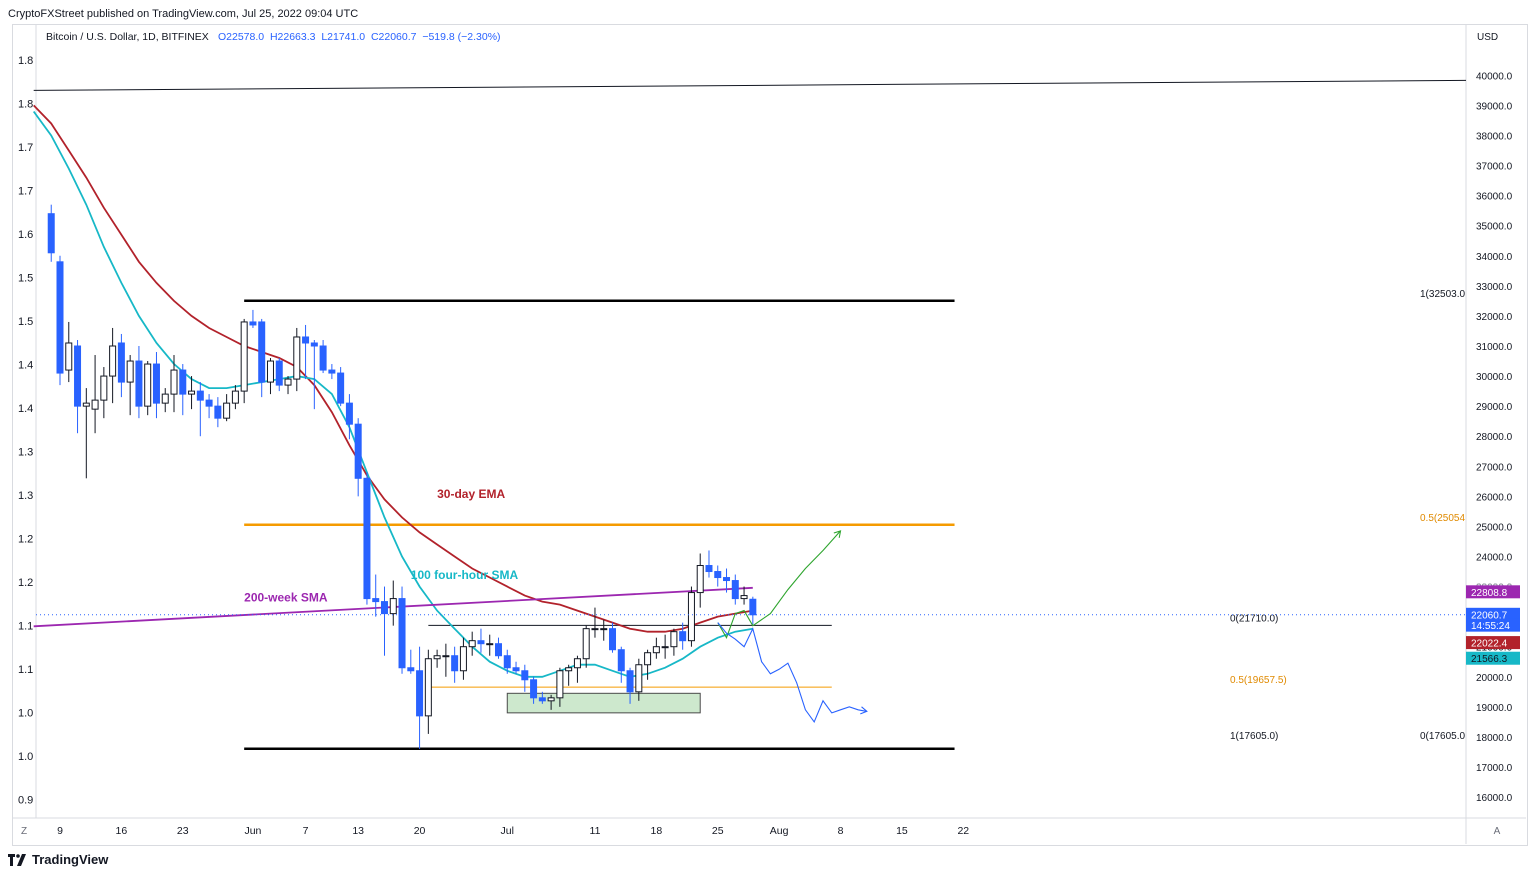 The height and width of the screenshot is (874, 1536). What do you see at coordinates (286, 598) in the screenshot?
I see `series-annotation: 200-week SMA` at bounding box center [286, 598].